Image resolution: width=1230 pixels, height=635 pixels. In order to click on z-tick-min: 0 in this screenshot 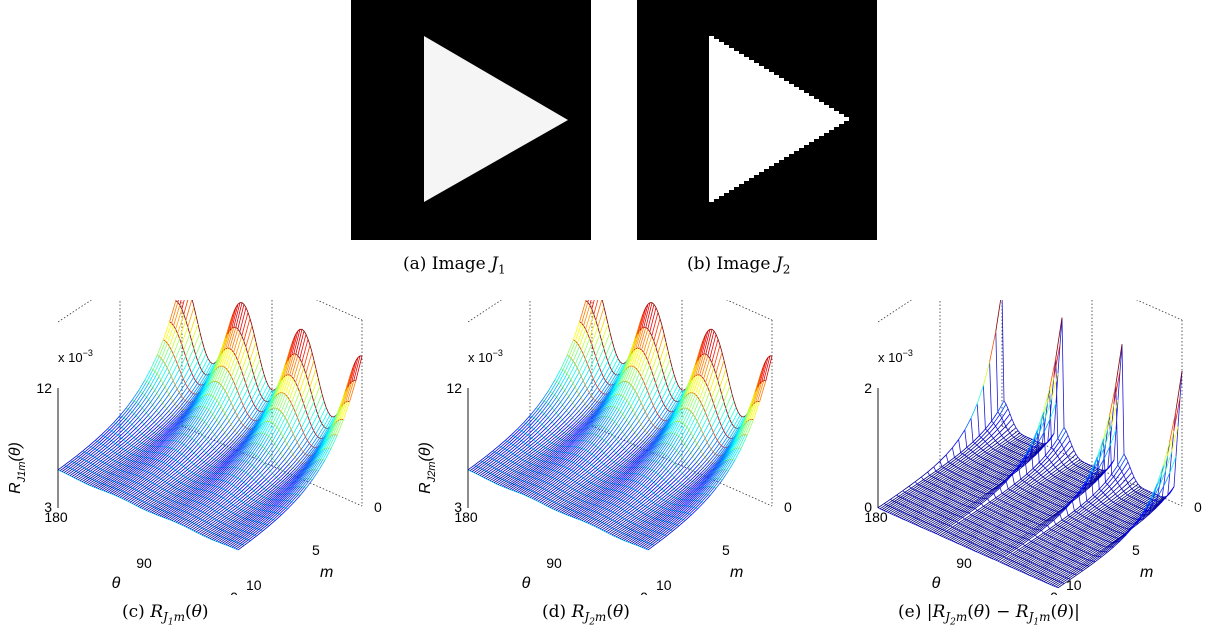, I will do `click(868, 507)`.